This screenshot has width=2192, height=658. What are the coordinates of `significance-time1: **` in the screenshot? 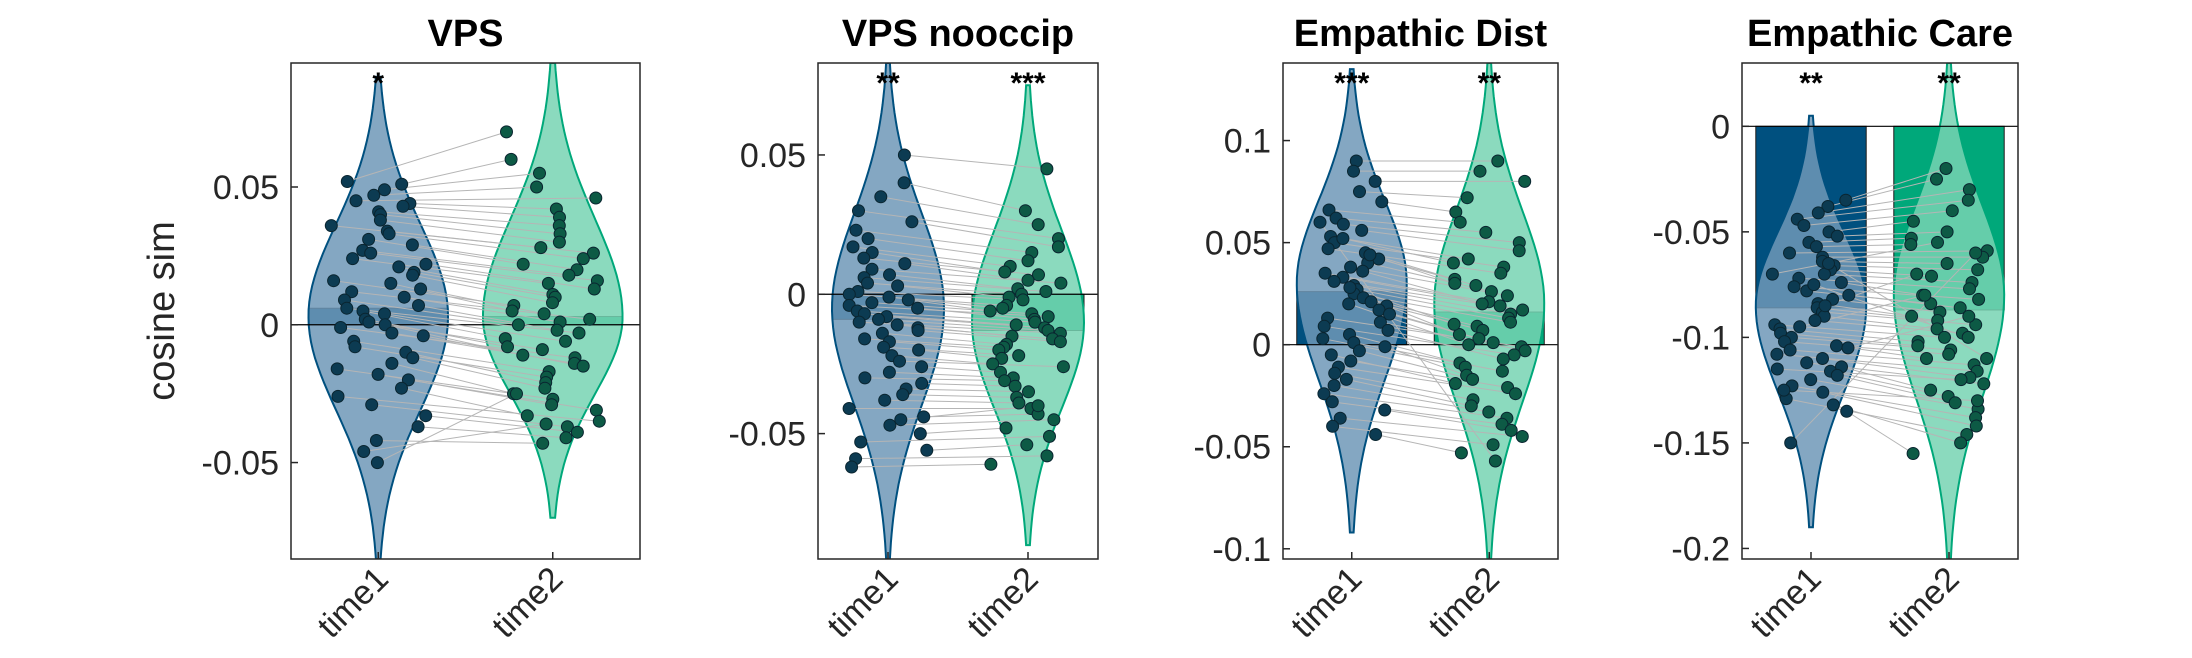 It's located at (1811, 83).